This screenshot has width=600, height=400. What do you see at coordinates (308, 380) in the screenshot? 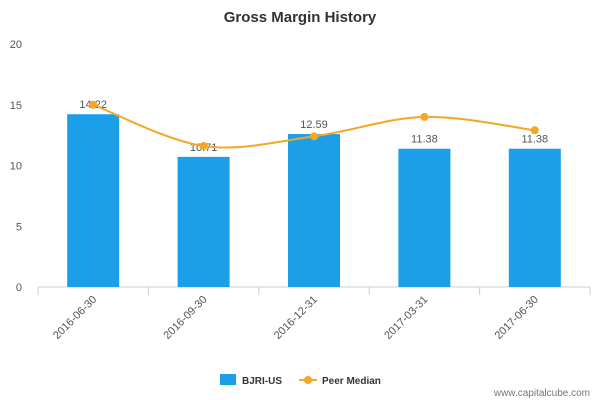
I see `legend-line-marker` at bounding box center [308, 380].